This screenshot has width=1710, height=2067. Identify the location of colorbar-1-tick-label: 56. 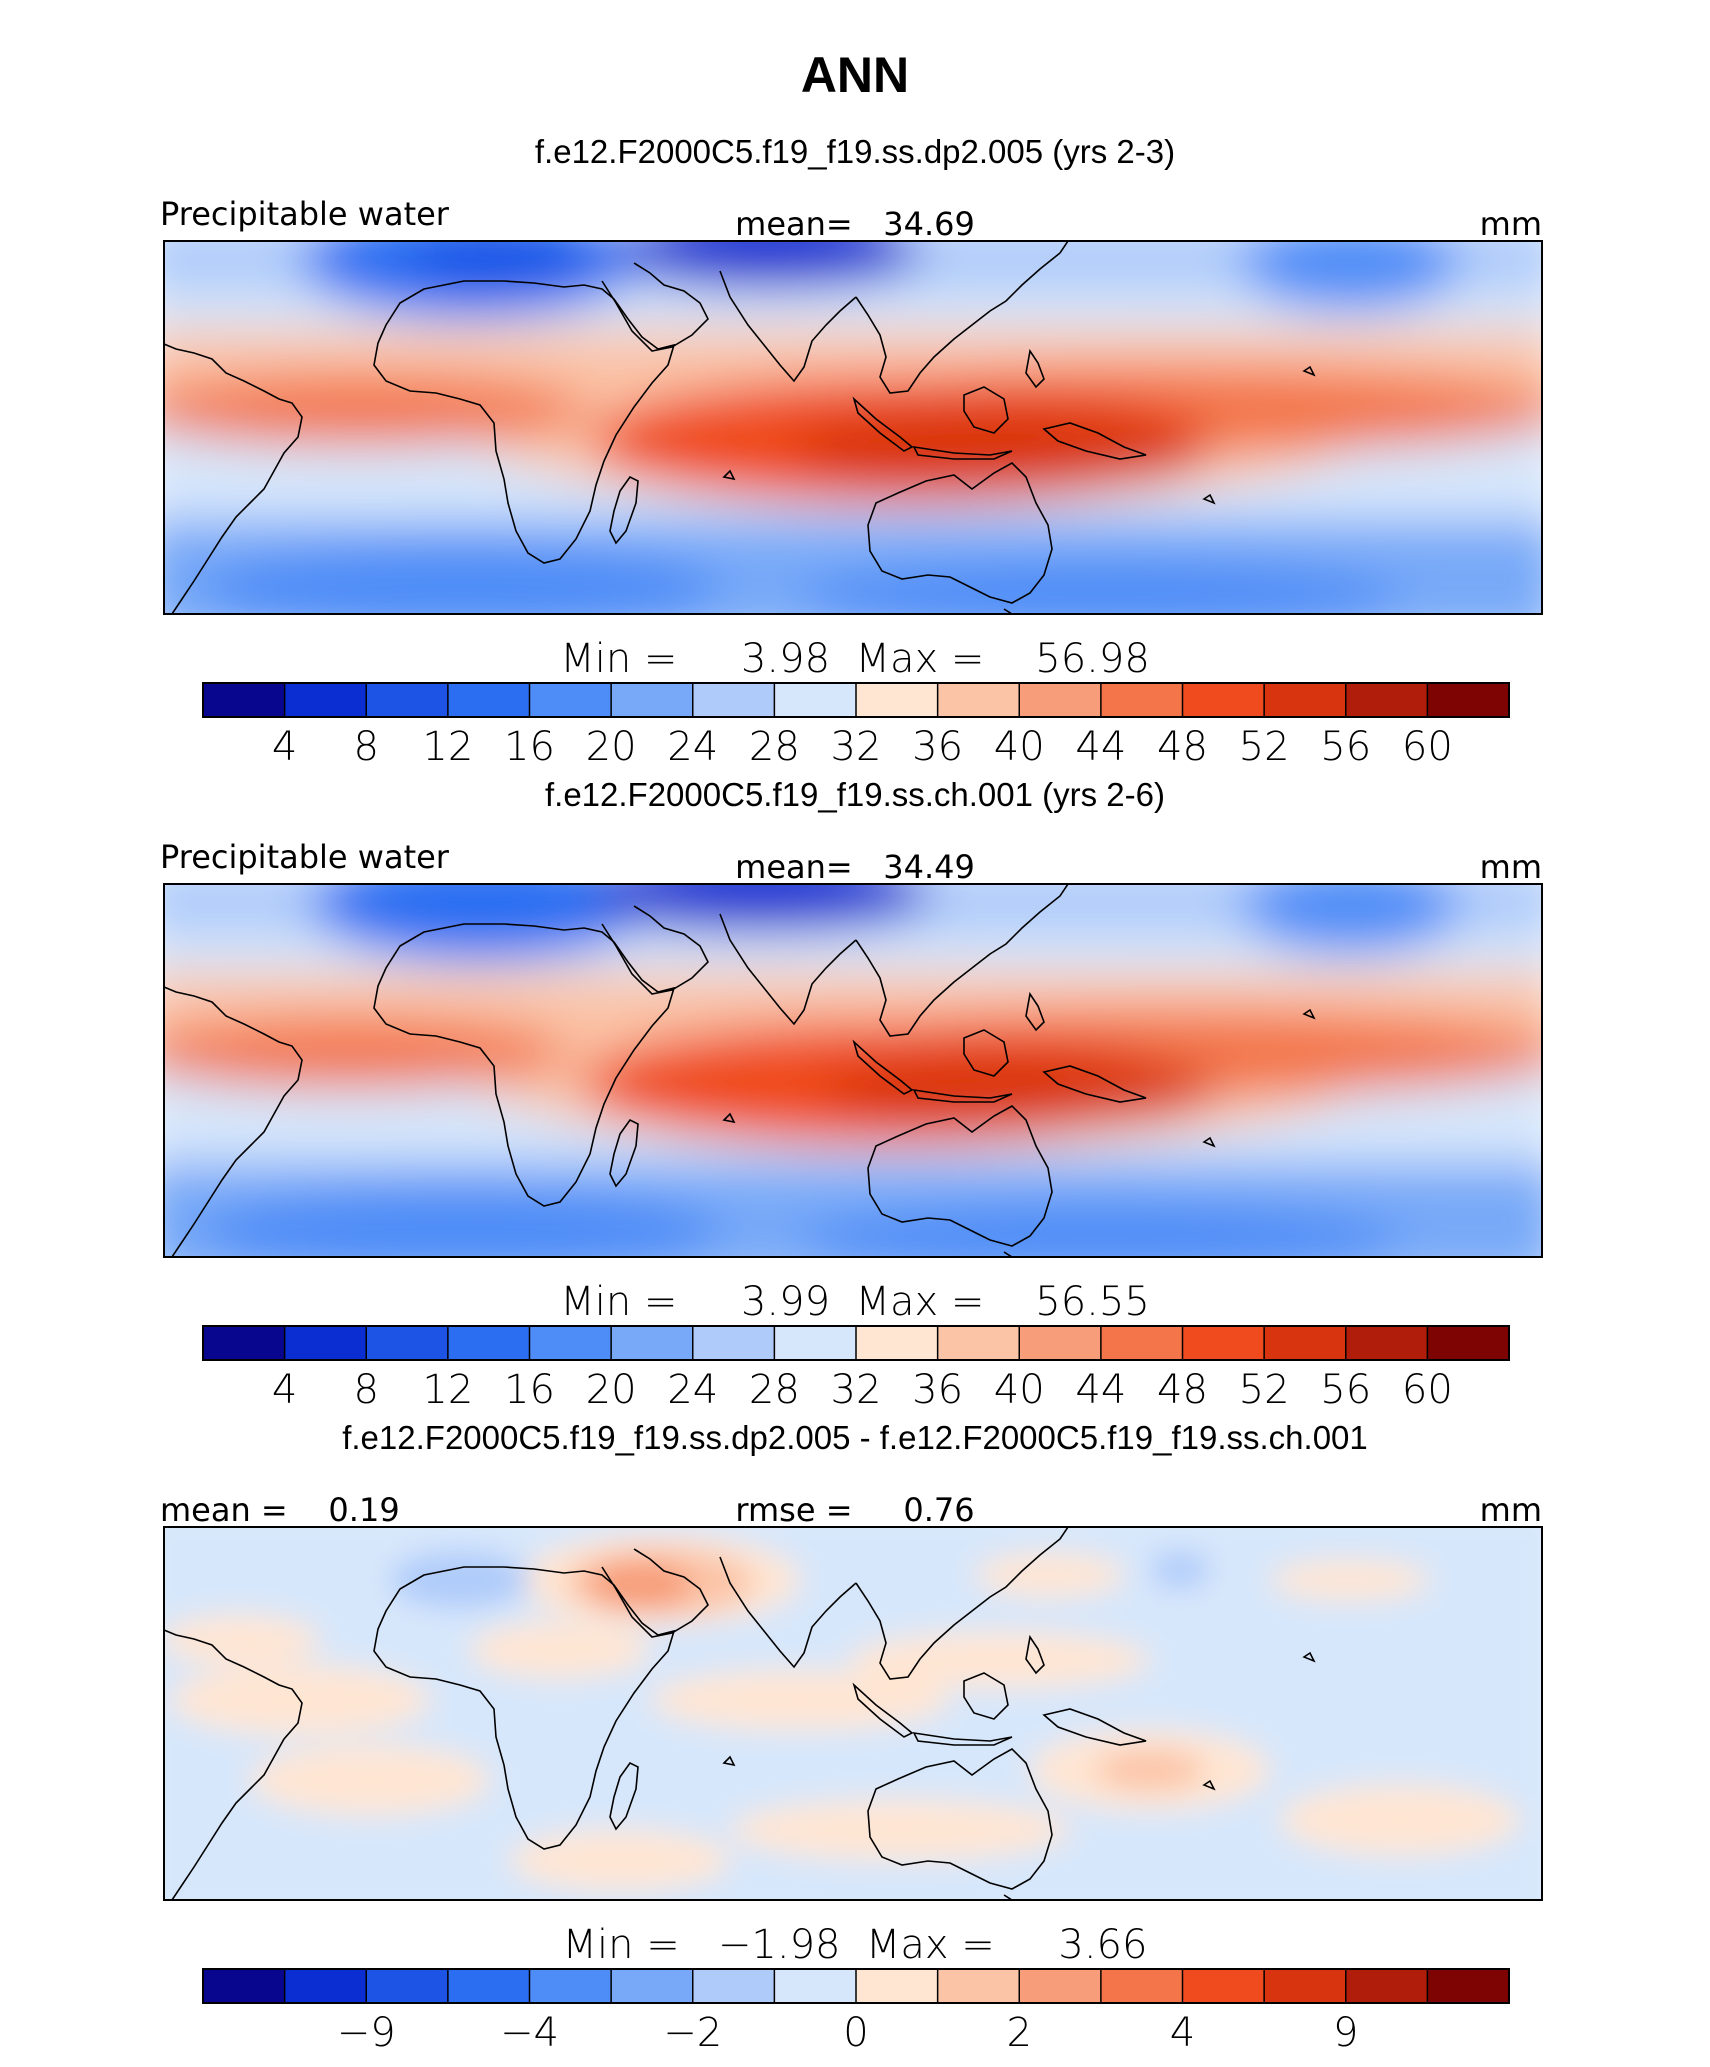
(1345, 747).